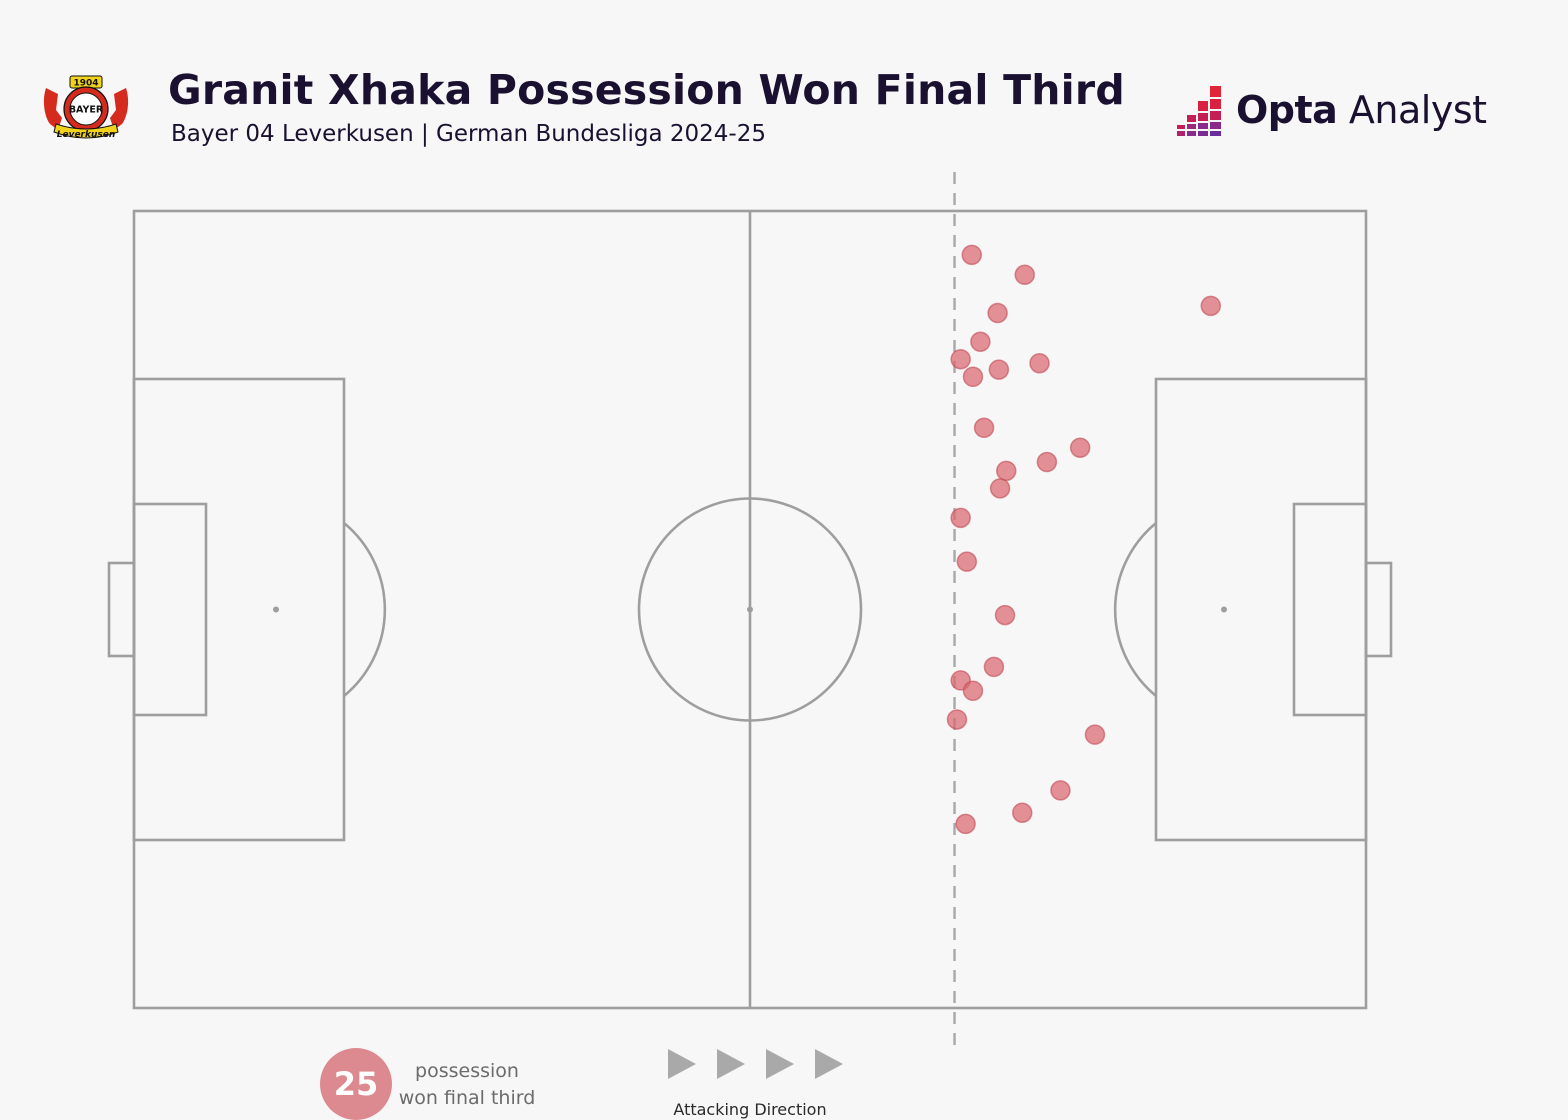 The width and height of the screenshot is (1568, 1120). I want to click on legend-count-badge: 25, so click(356, 1084).